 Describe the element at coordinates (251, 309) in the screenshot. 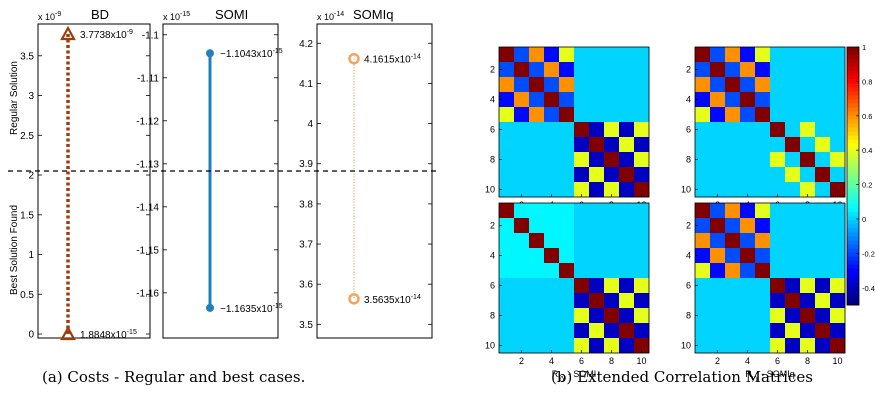

I see `data-label: −1.1635x10⁻¹⁵` at that location.